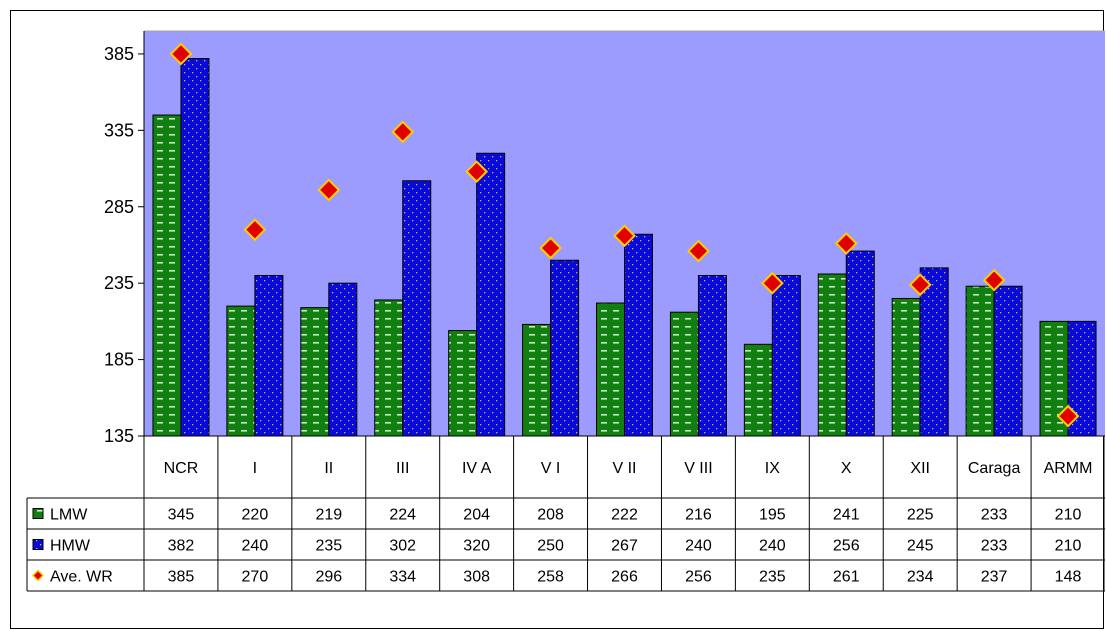  What do you see at coordinates (119, 130) in the screenshot?
I see `y-tick-label: 335` at bounding box center [119, 130].